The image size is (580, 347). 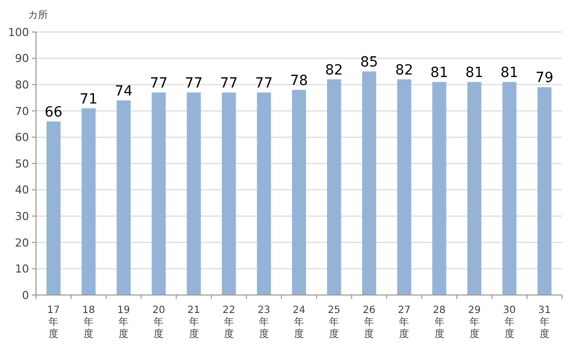 I want to click on x-tick-label: 25年度, so click(x=334, y=322).